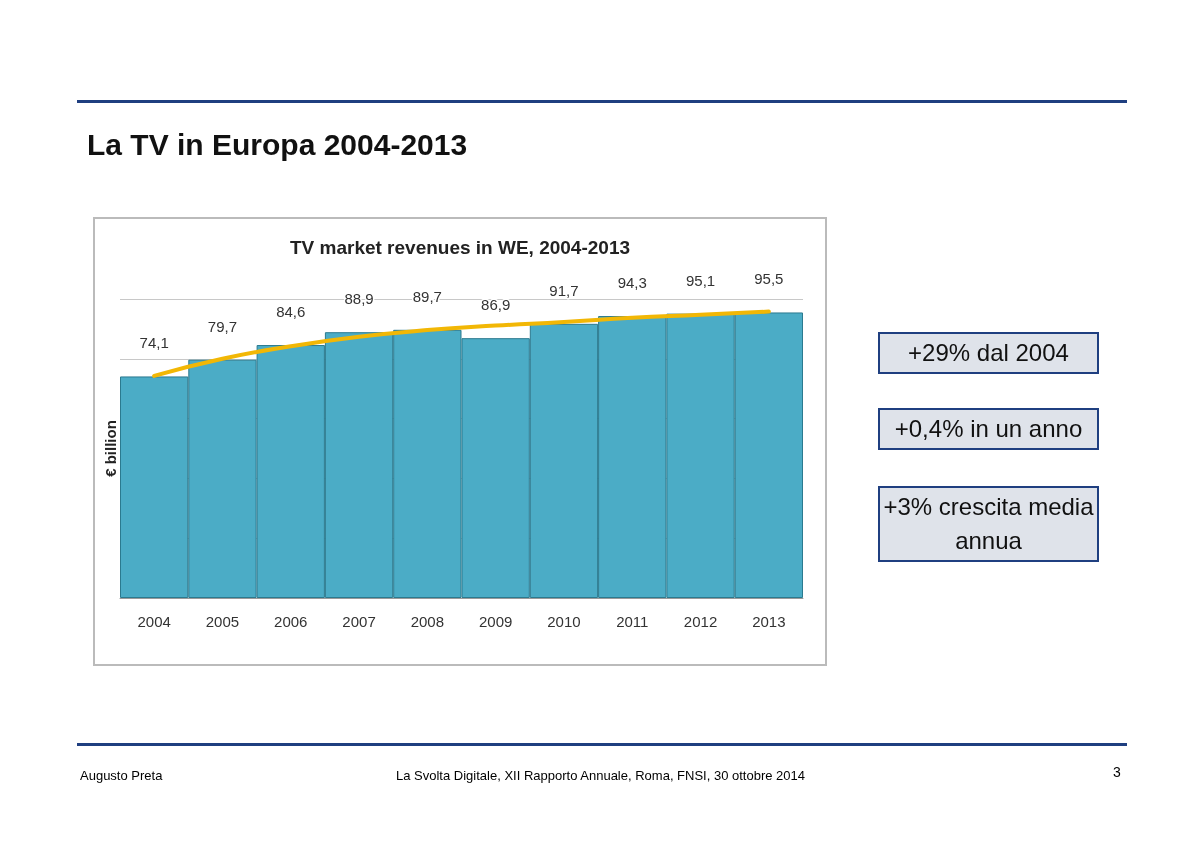  What do you see at coordinates (632, 283) in the screenshot?
I see `data-label: 94,3` at bounding box center [632, 283].